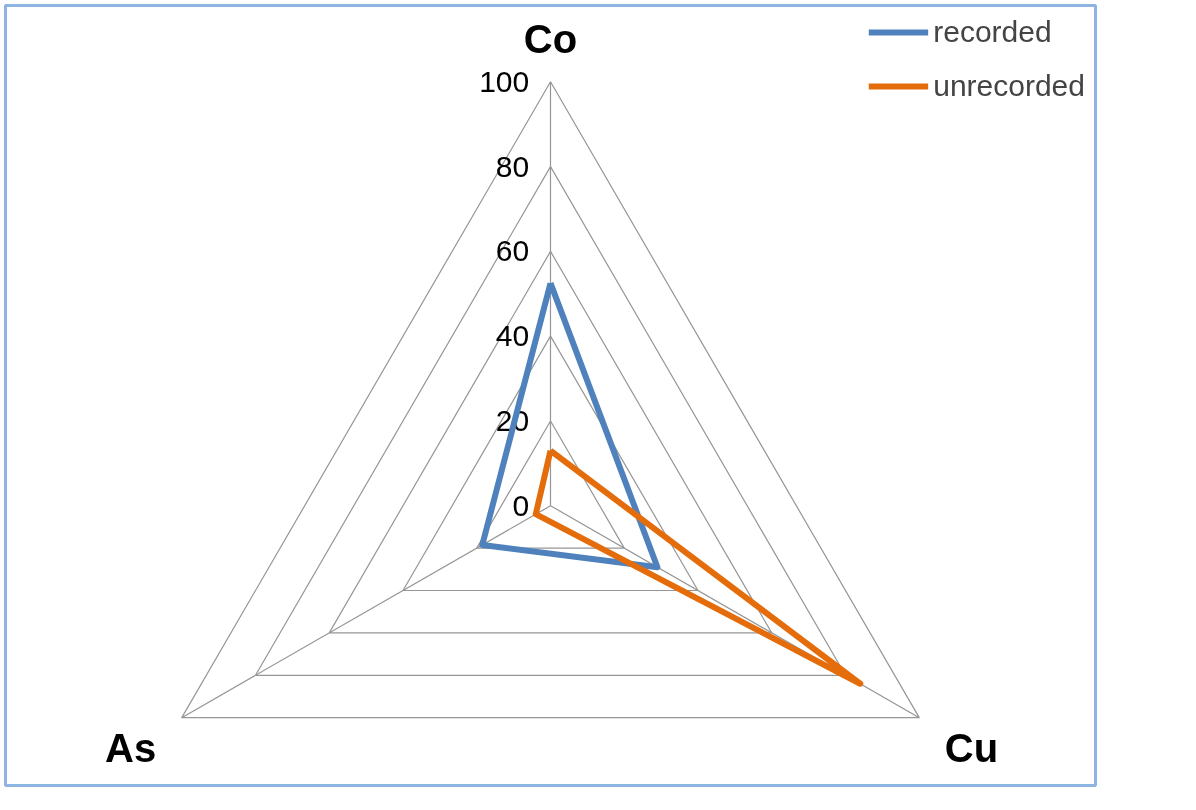 The width and height of the screenshot is (1196, 810). I want to click on y-tick-label: 40, so click(512, 336).